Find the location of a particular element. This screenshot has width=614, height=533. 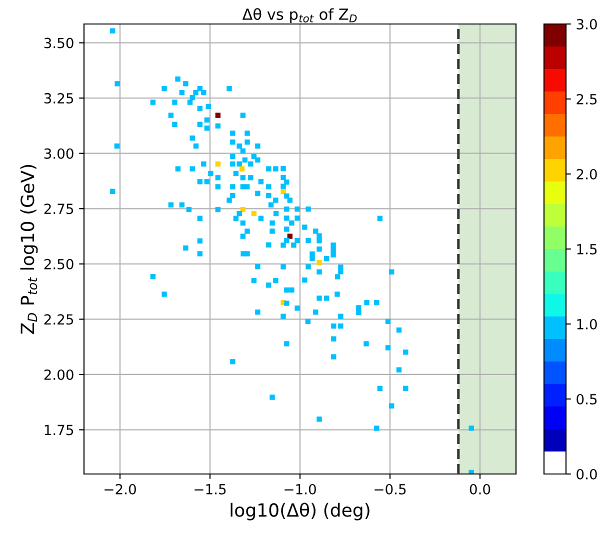

y-tick-label: 2.50 is located at coordinates (59, 264).